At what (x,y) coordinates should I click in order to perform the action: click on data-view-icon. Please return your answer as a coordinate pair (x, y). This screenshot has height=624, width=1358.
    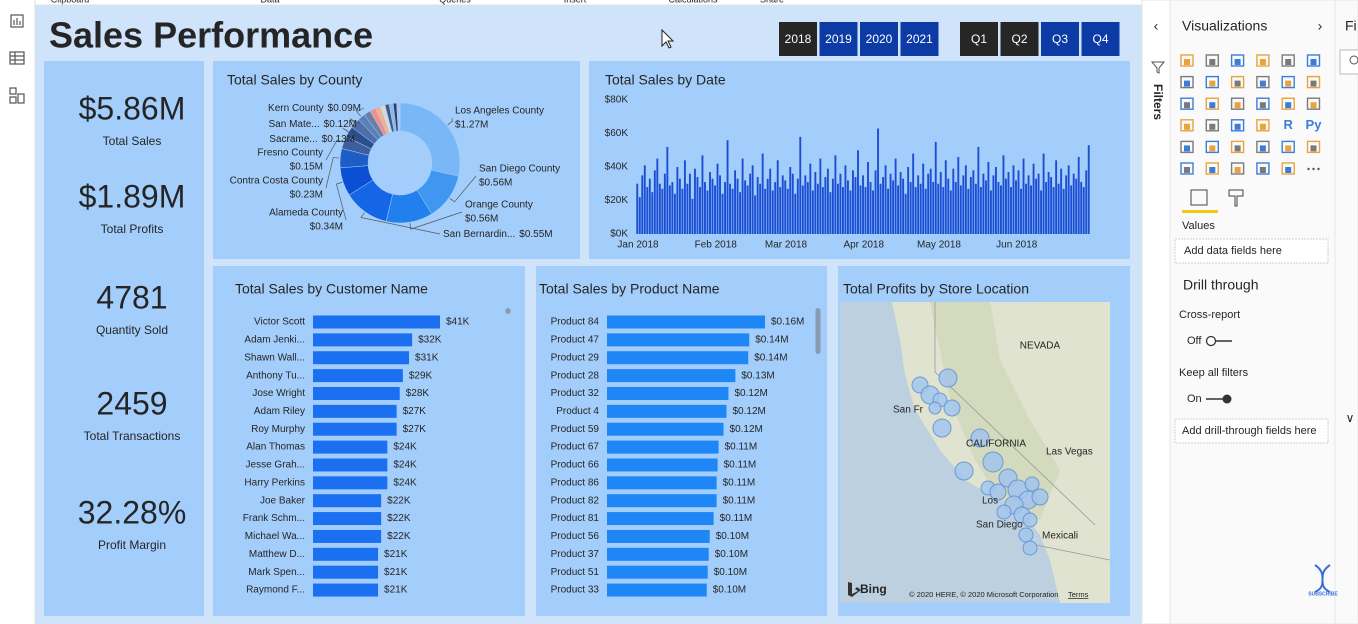
    Looking at the image, I should click on (17, 58).